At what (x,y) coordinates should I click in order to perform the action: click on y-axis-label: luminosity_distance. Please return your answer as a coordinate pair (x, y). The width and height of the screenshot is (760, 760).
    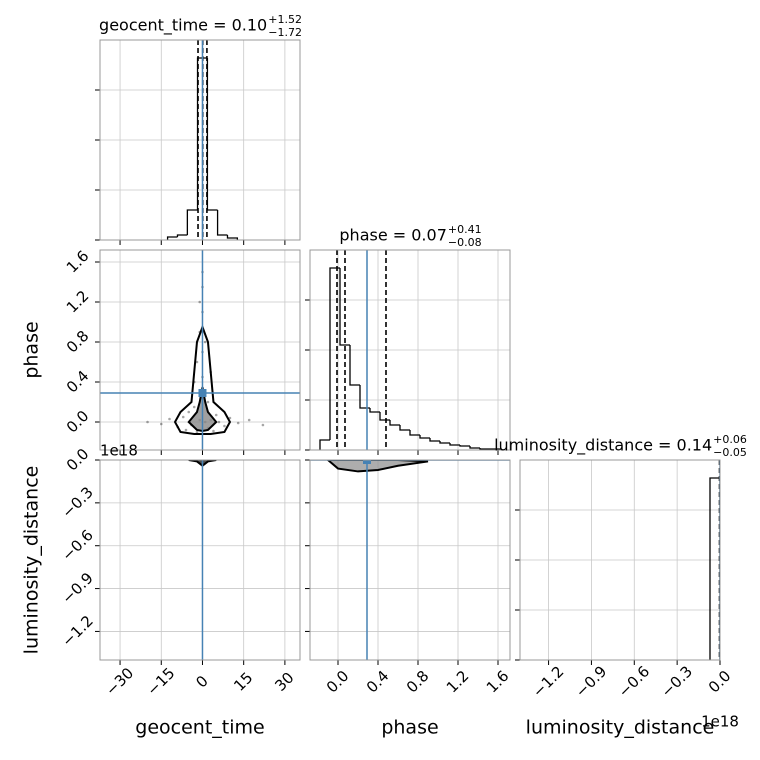
    Looking at the image, I should click on (32, 560).